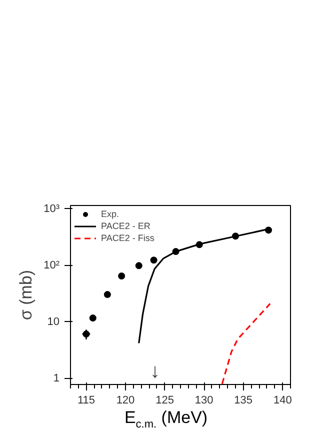 The height and width of the screenshot is (430, 332). What do you see at coordinates (165, 400) in the screenshot?
I see `x-tick-label: 125` at bounding box center [165, 400].